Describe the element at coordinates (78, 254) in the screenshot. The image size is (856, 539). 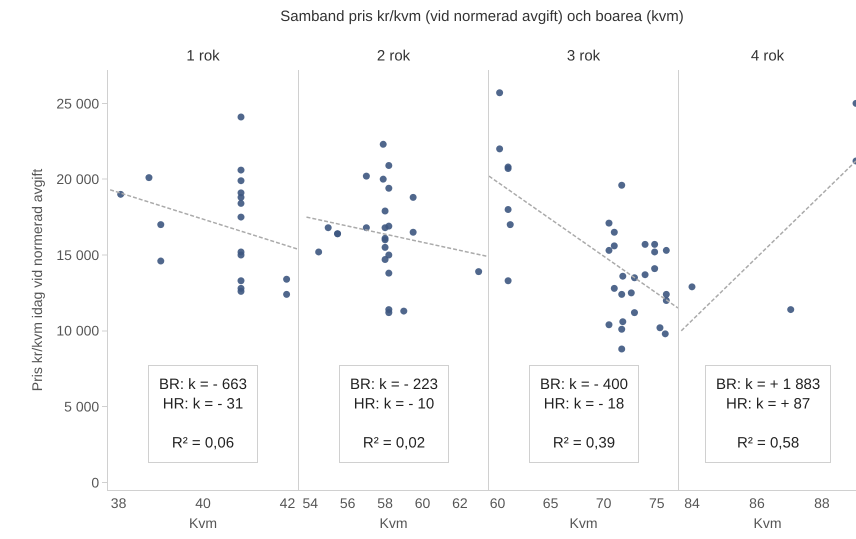
I see `y-tick-label: 15 000` at that location.